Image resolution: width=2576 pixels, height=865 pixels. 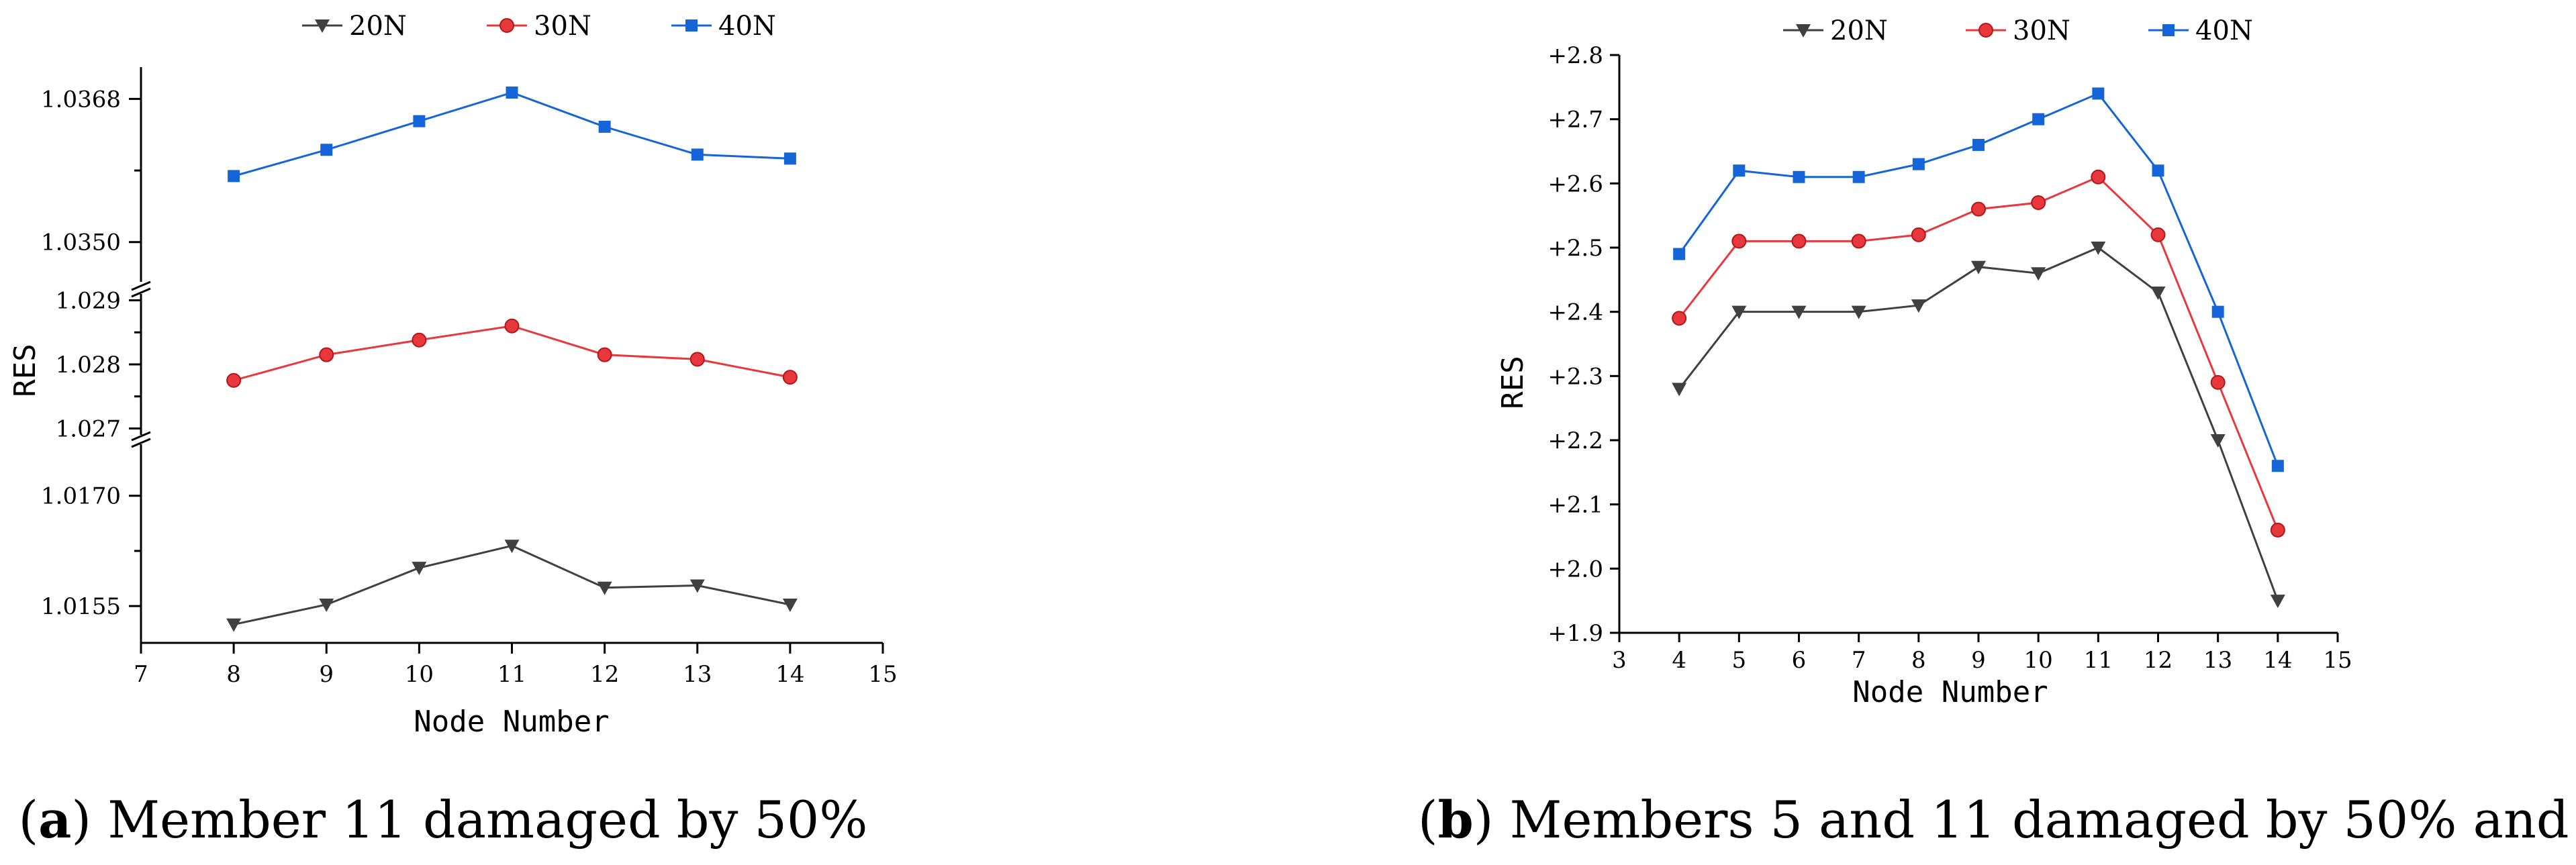 I want to click on caption-a: (a) Member 11 damaged by 50%, so click(x=443, y=820).